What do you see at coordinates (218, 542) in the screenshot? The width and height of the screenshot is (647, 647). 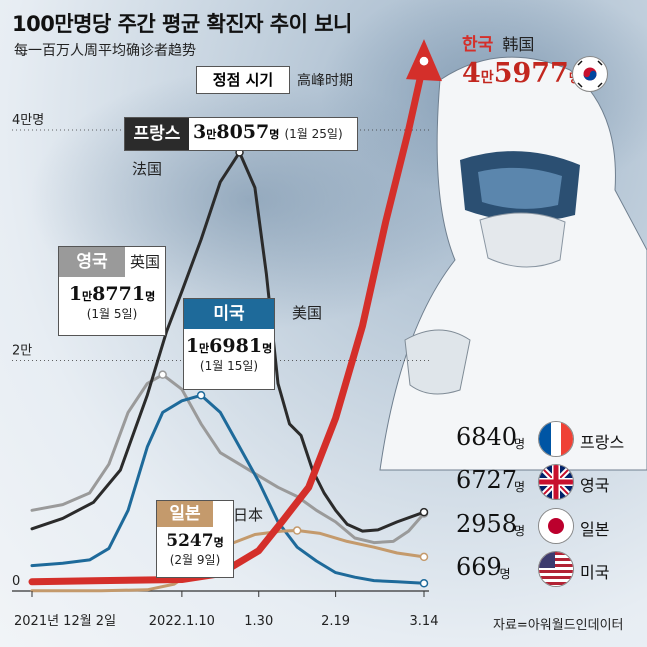 I see `japan-value-unit2: 명` at bounding box center [218, 542].